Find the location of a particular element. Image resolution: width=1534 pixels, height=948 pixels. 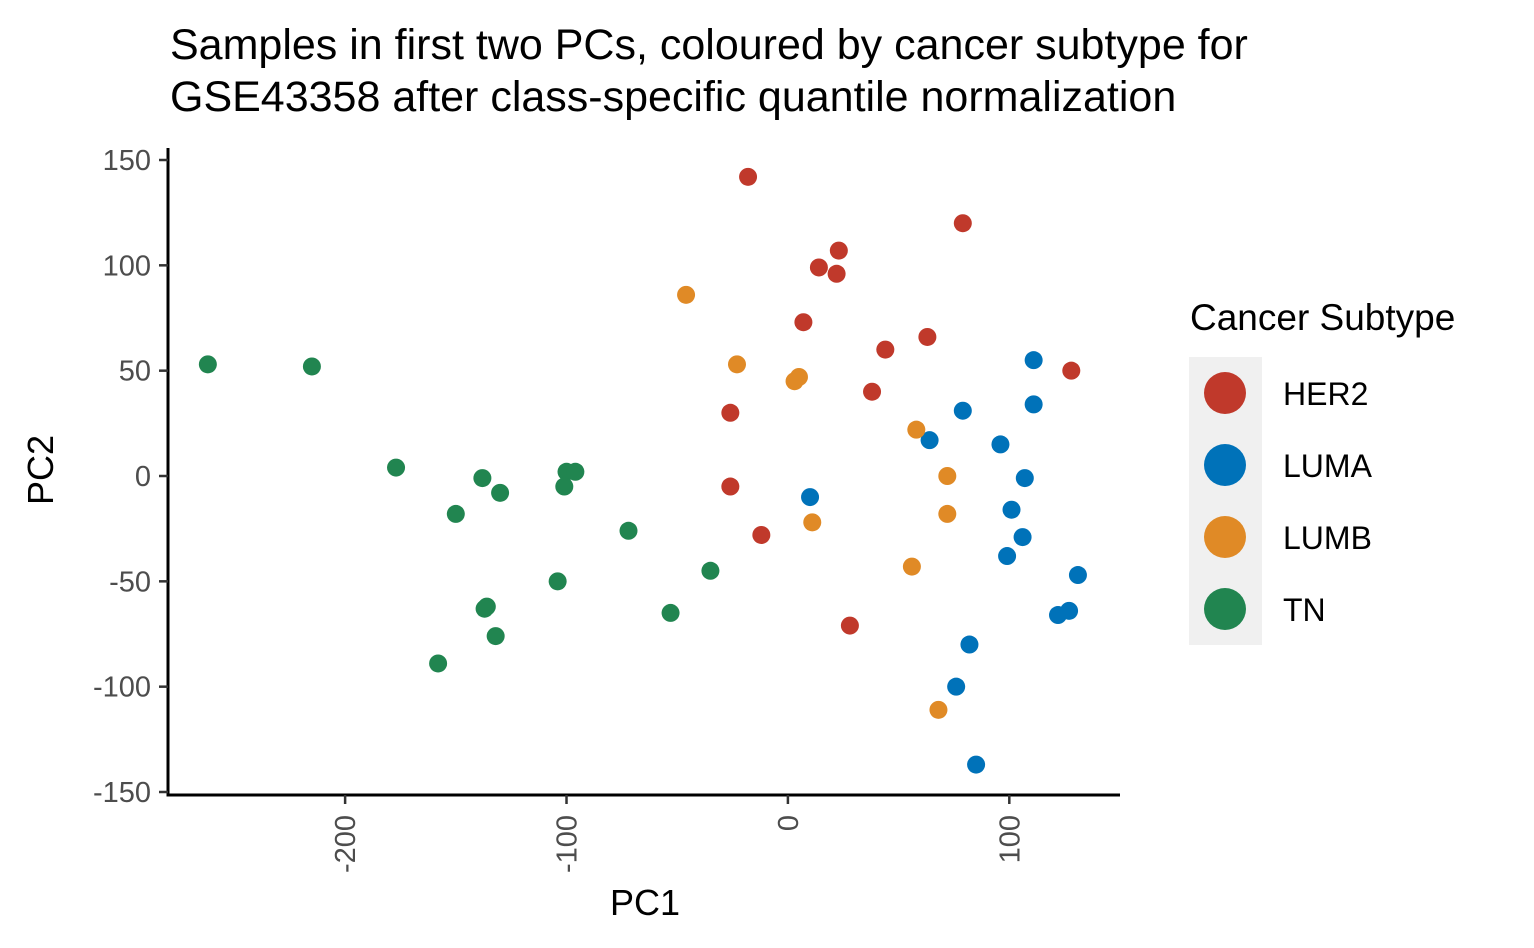

x-axis-title: PC1 is located at coordinates (645, 902).